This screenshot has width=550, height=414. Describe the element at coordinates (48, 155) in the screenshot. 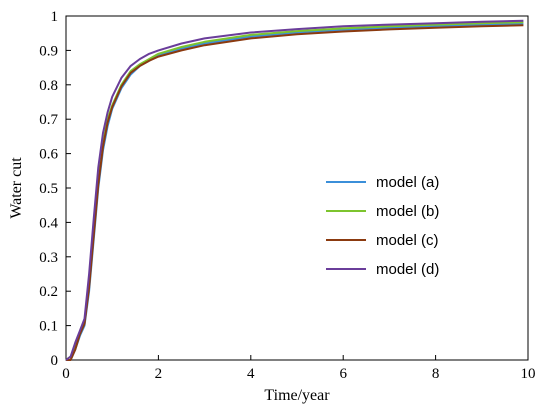

I see `y-tick-label: 0.6` at that location.